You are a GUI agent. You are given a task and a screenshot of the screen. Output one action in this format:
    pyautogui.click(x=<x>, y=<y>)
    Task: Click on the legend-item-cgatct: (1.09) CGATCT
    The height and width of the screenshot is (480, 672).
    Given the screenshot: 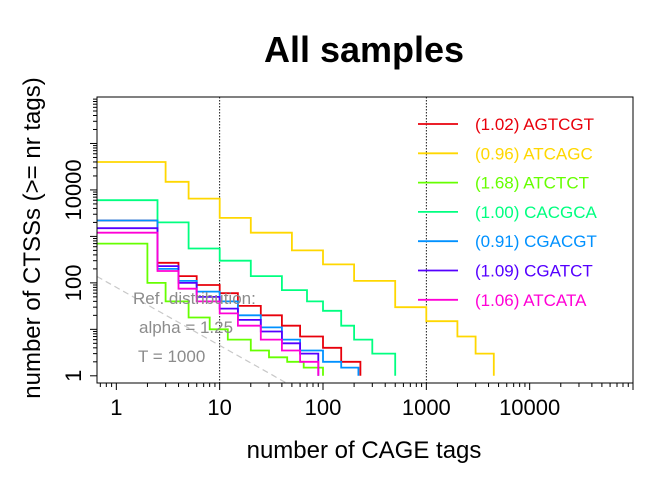 What is the action you would take?
    pyautogui.click(x=505, y=271)
    